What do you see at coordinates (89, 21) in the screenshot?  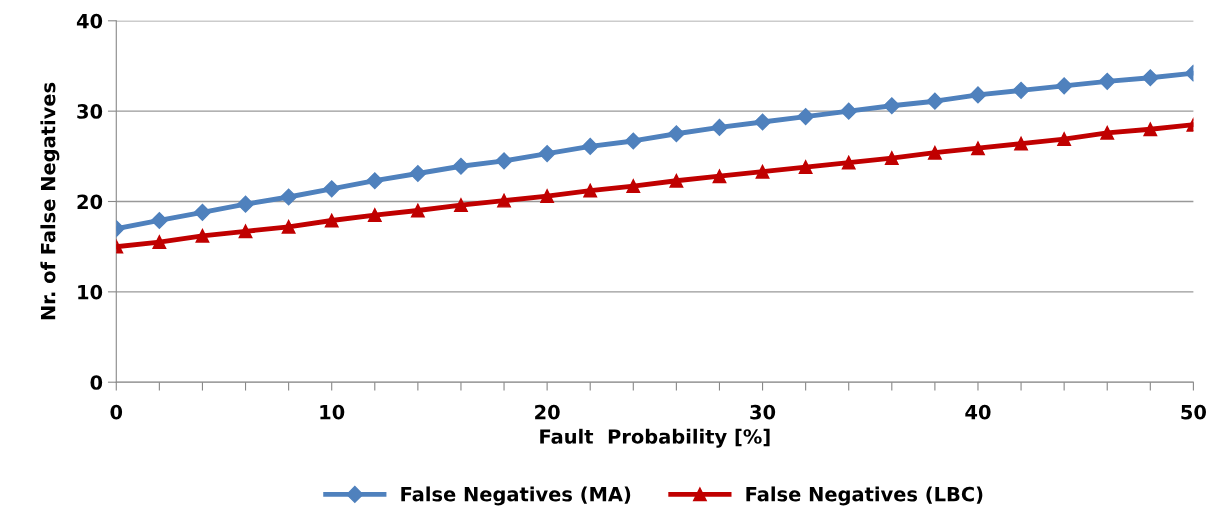 I see `y-tick-label: 40` at bounding box center [89, 21].